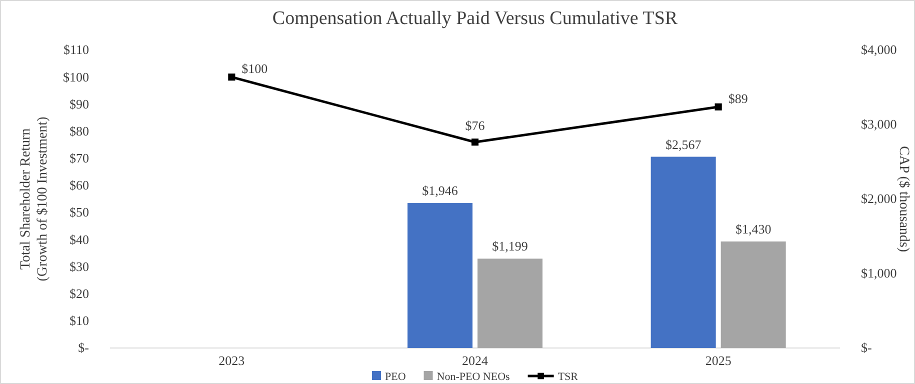 Image resolution: width=915 pixels, height=384 pixels. What do you see at coordinates (79, 185) in the screenshot?
I see `y-tick-label: $60` at bounding box center [79, 185].